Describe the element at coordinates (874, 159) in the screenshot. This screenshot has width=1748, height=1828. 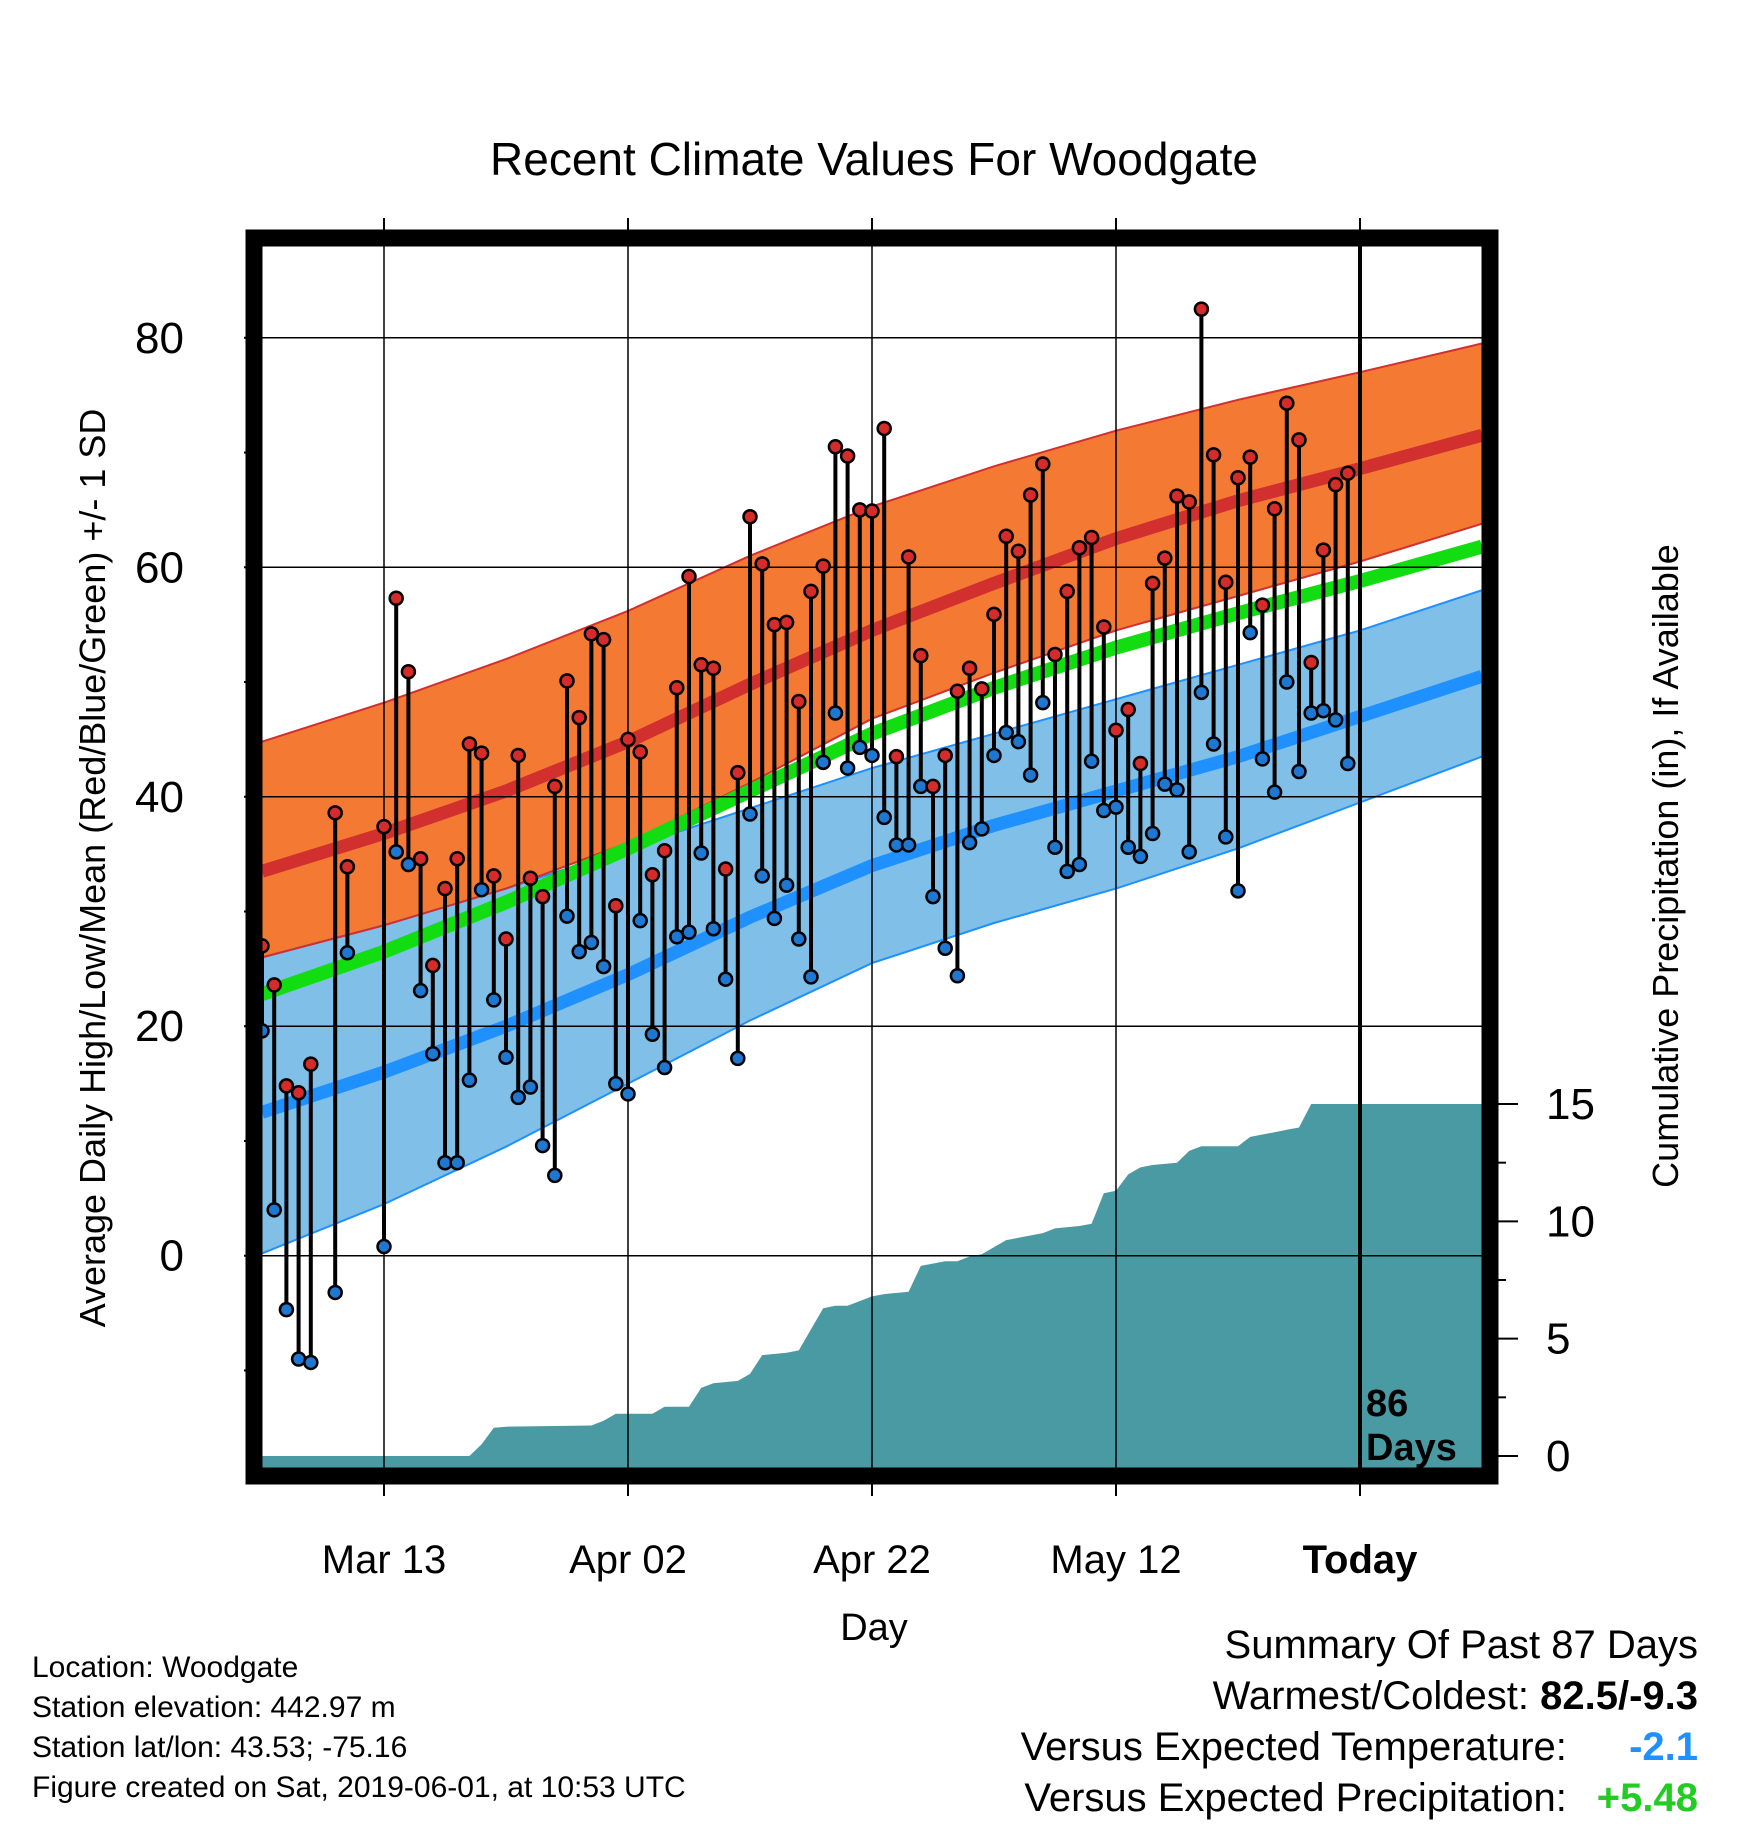
I see `chart-title: Recent Climate Values For Woodgate` at that location.